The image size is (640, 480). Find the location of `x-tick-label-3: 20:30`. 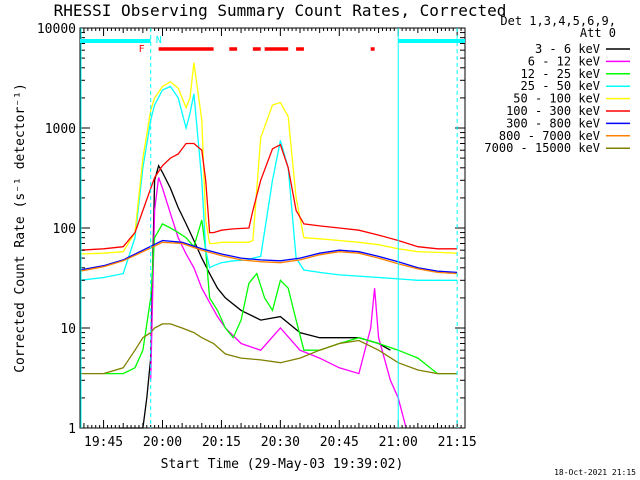

x-tick-label-3: 20:30 is located at coordinates (280, 442).